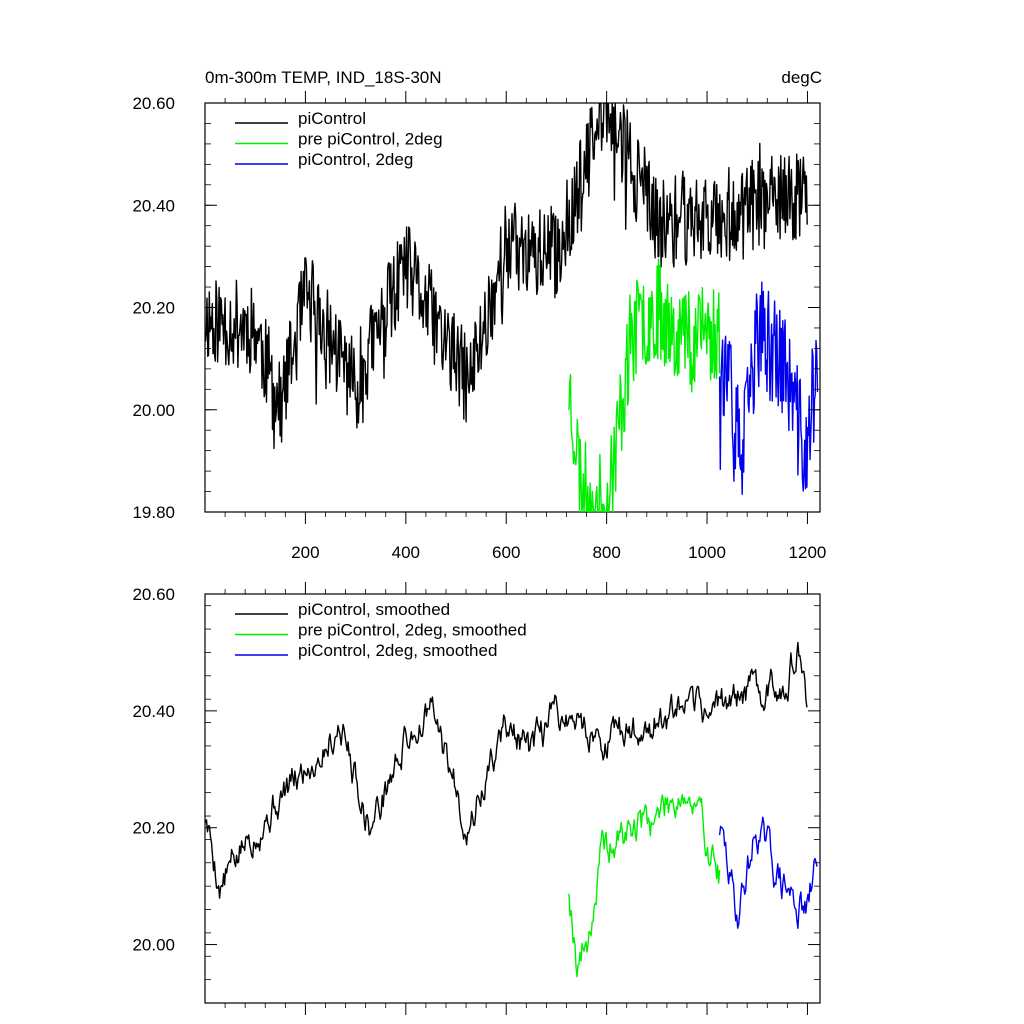 The height and width of the screenshot is (1024, 1024). Describe the element at coordinates (370, 139) in the screenshot. I see `legend-label: pre piControl, 2deg` at that location.